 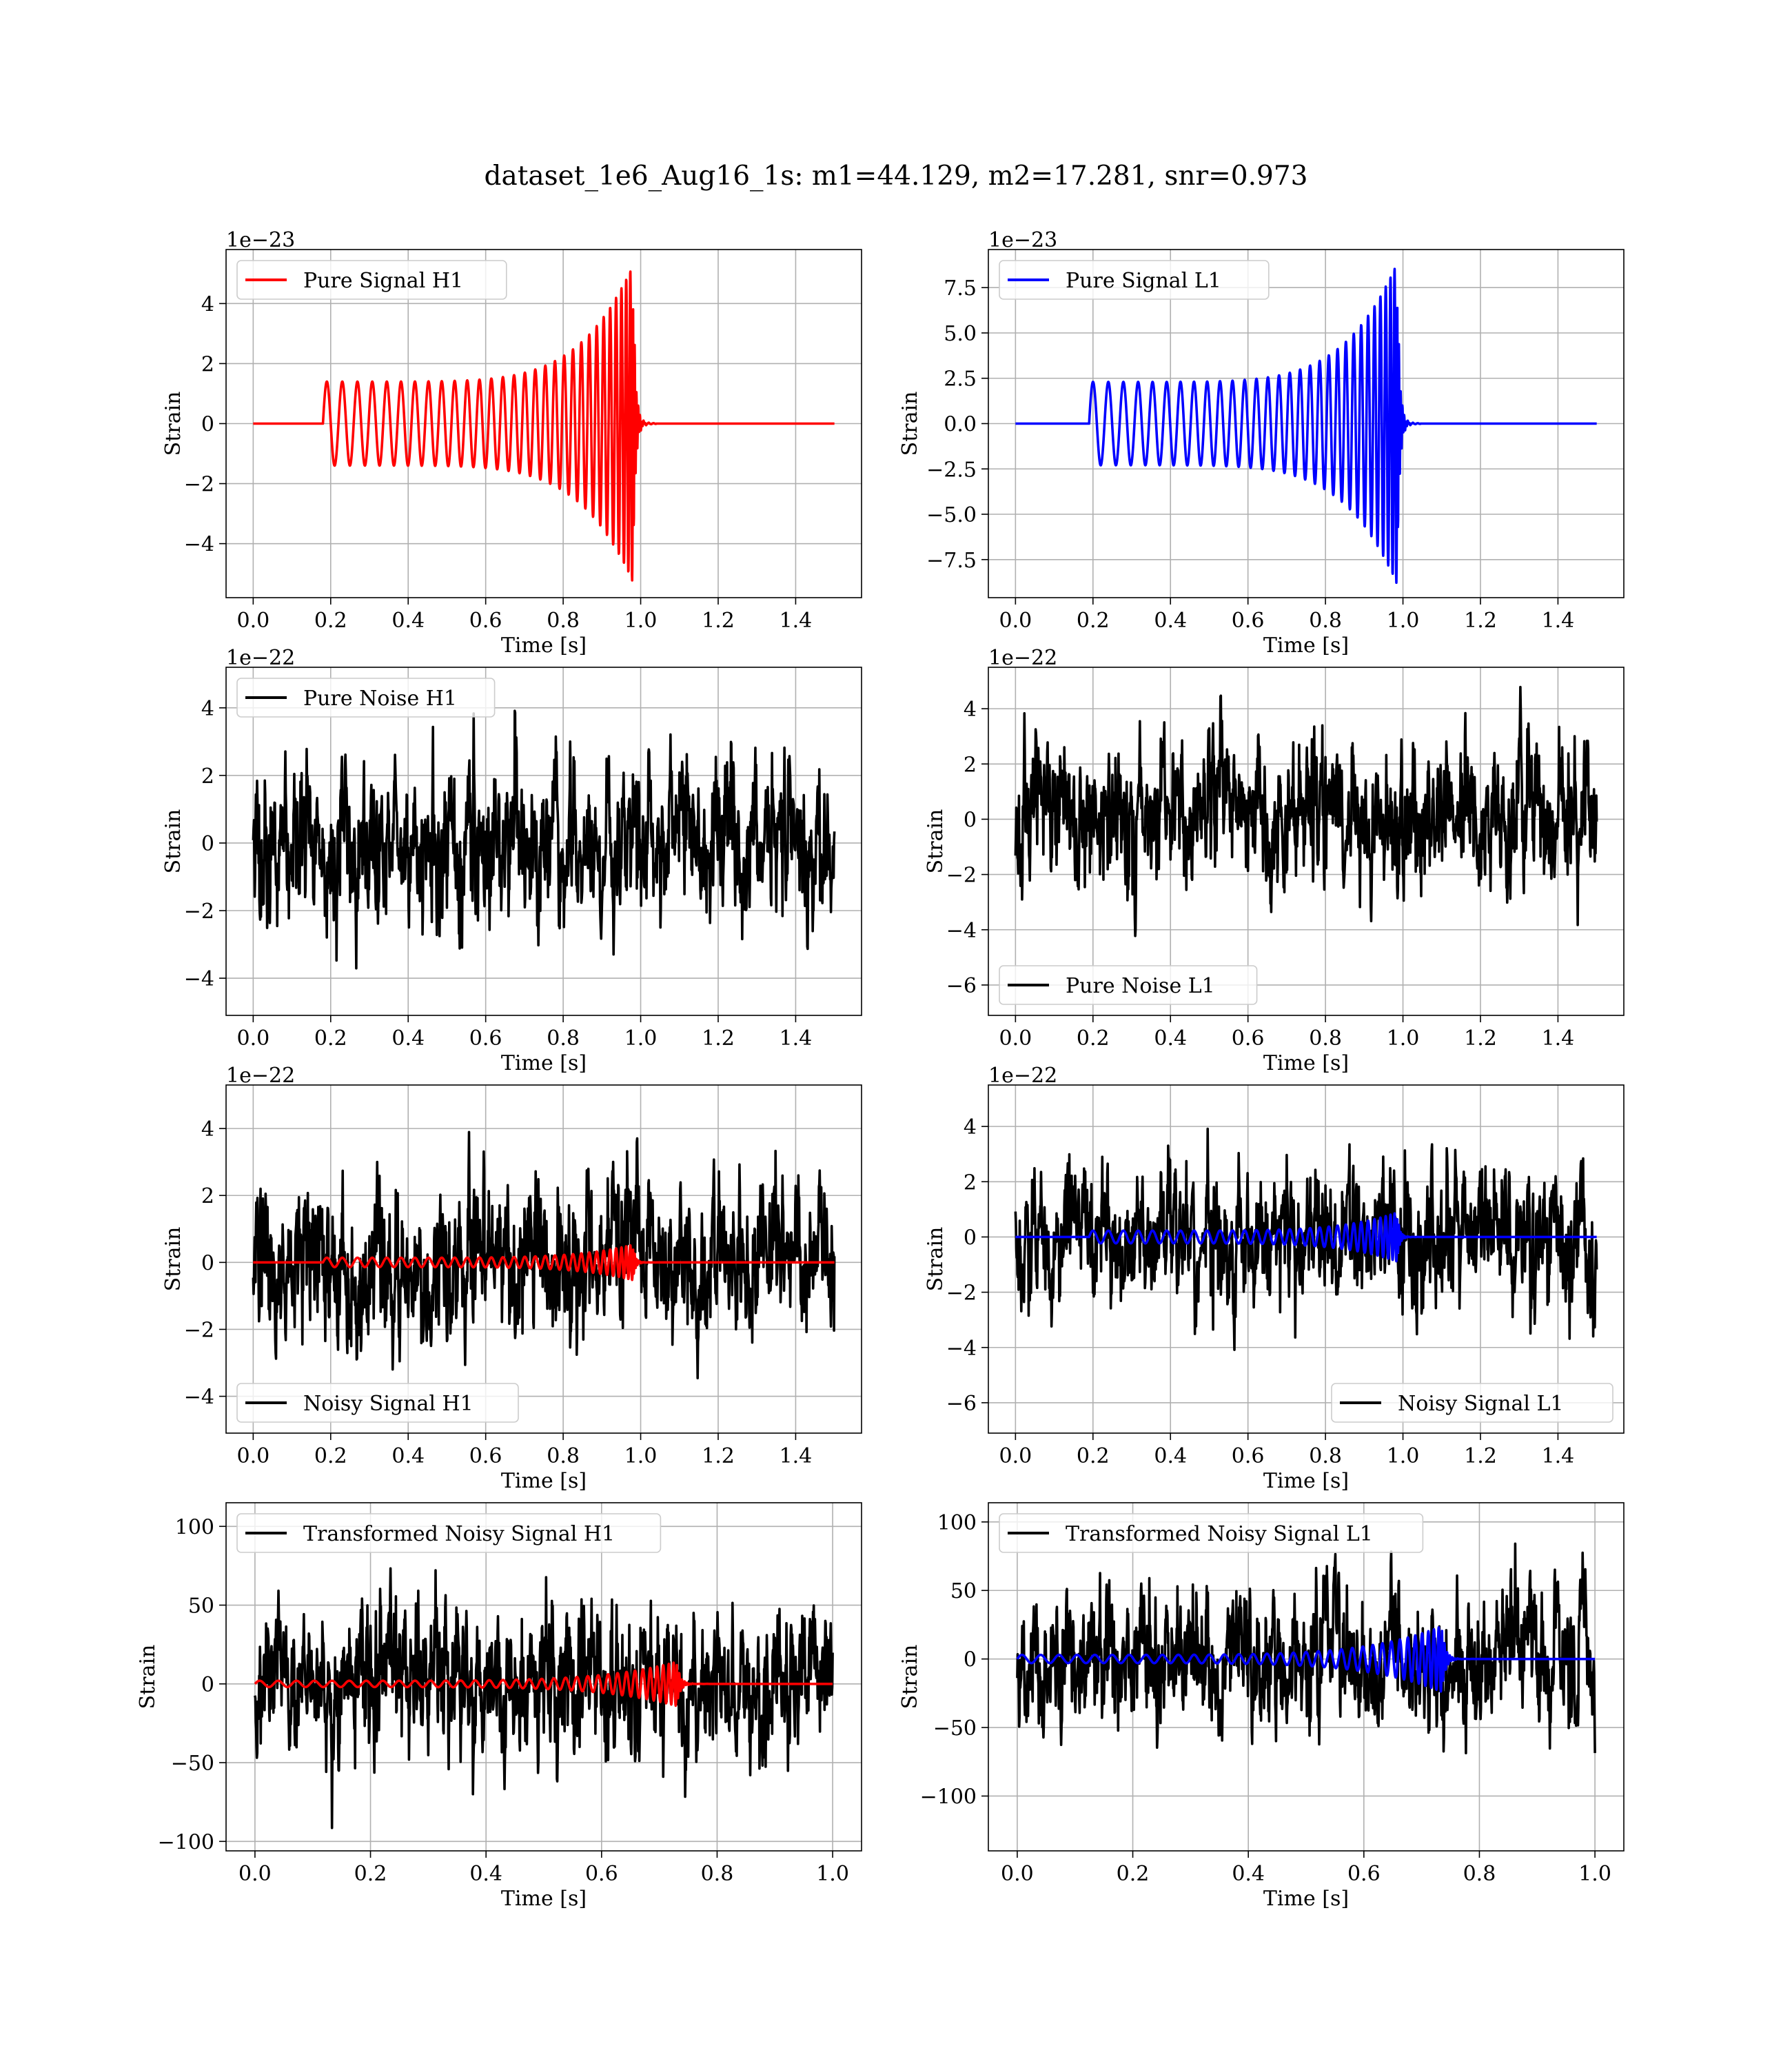 I want to click on y-tick-label: −4, so click(x=199, y=545).